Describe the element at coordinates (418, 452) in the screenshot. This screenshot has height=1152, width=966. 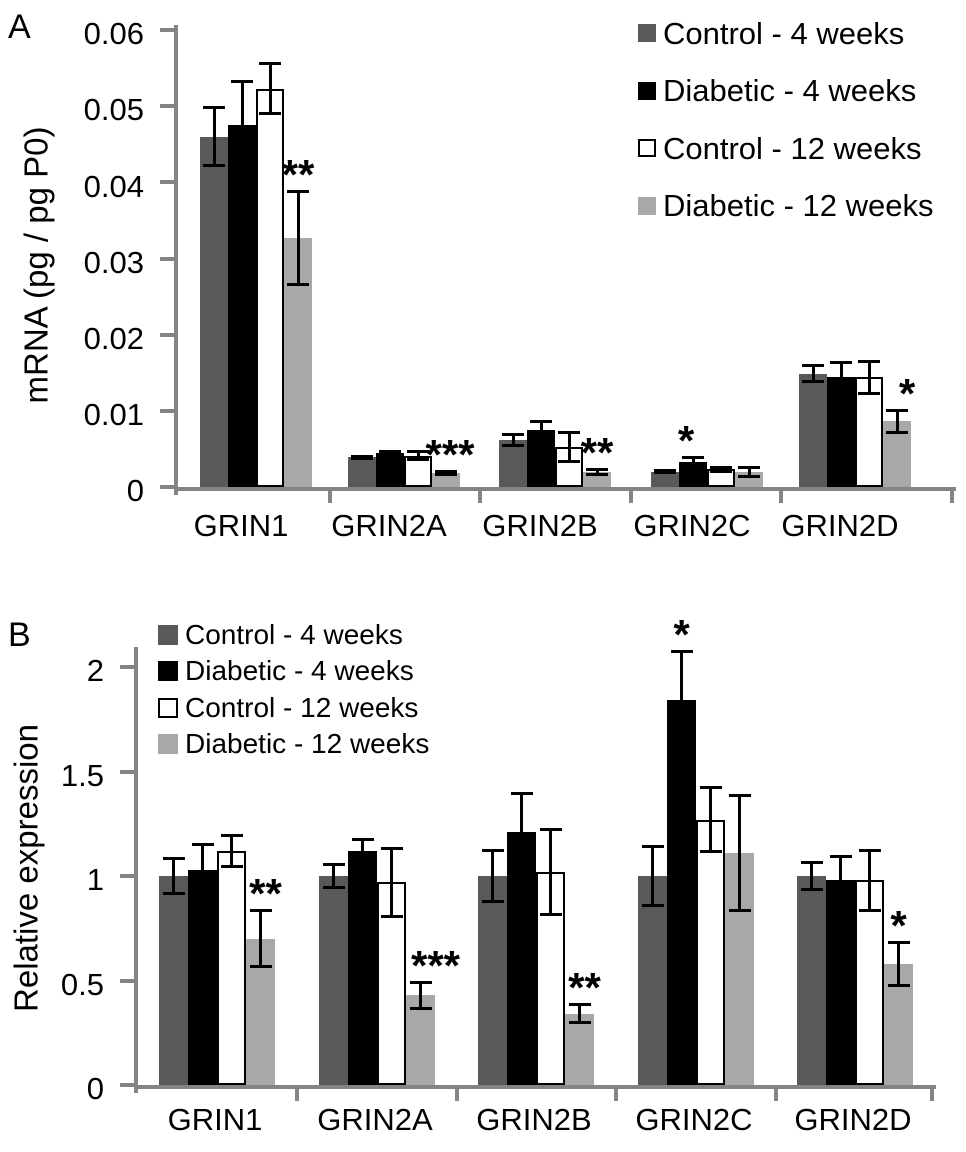
I see `error-bar-grin2a-control-12-weeks-cap-top` at that location.